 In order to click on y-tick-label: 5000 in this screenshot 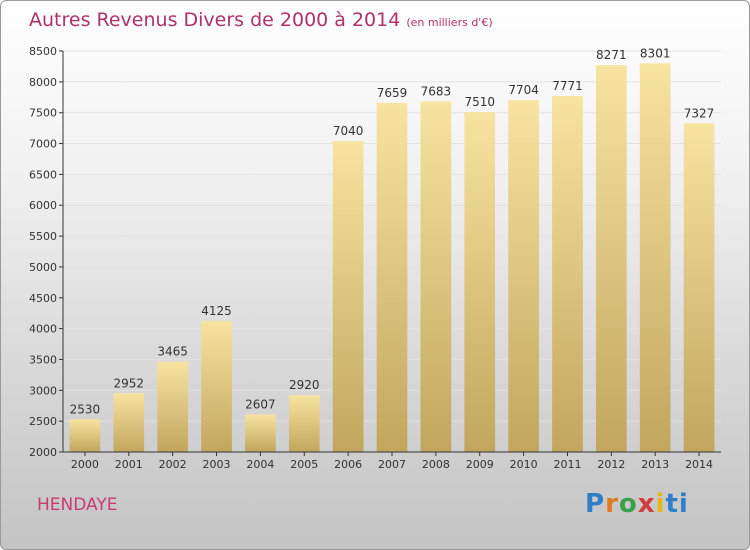, I will do `click(43, 267)`.